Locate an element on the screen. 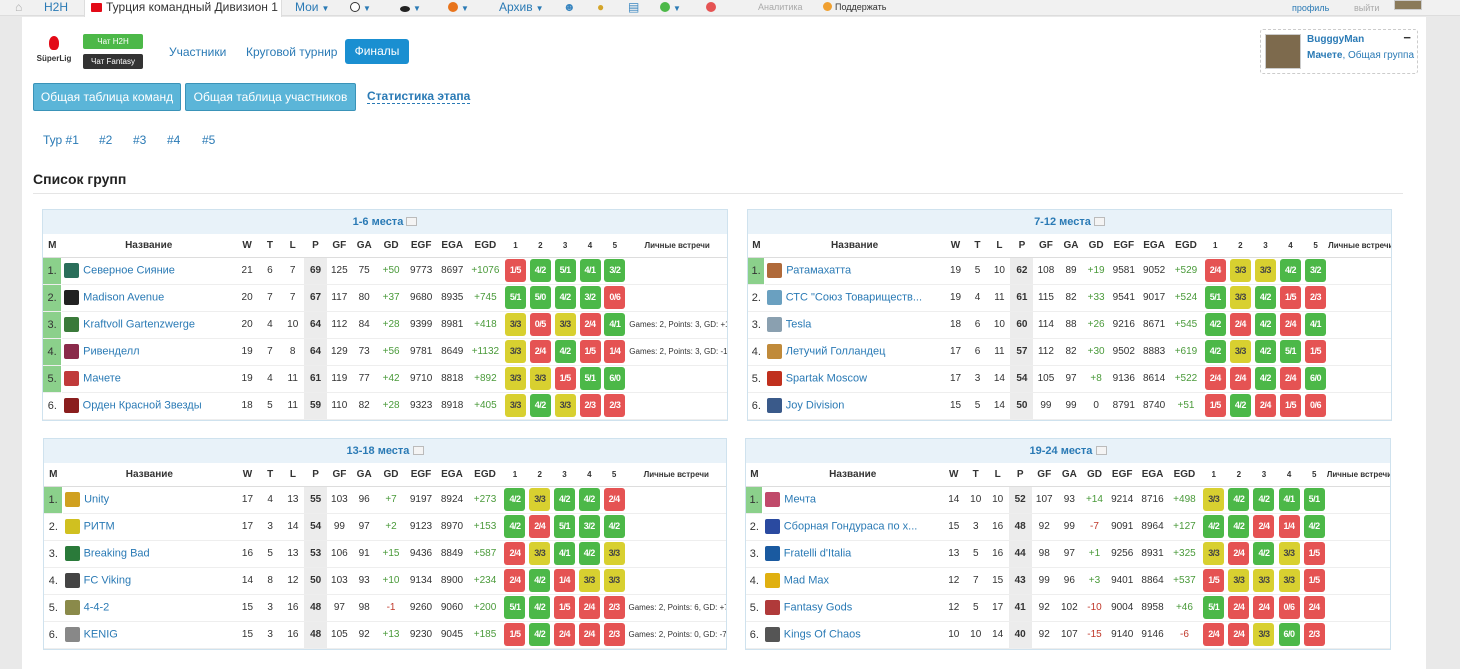 Image resolution: width=1460 pixels, height=669 pixels. team-name-link: РИТМ is located at coordinates (99, 526).